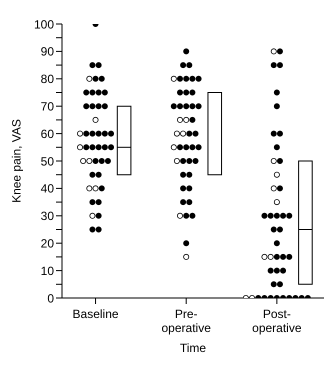  What do you see at coordinates (47, 189) in the screenshot?
I see `y-tick-label: 40` at bounding box center [47, 189].